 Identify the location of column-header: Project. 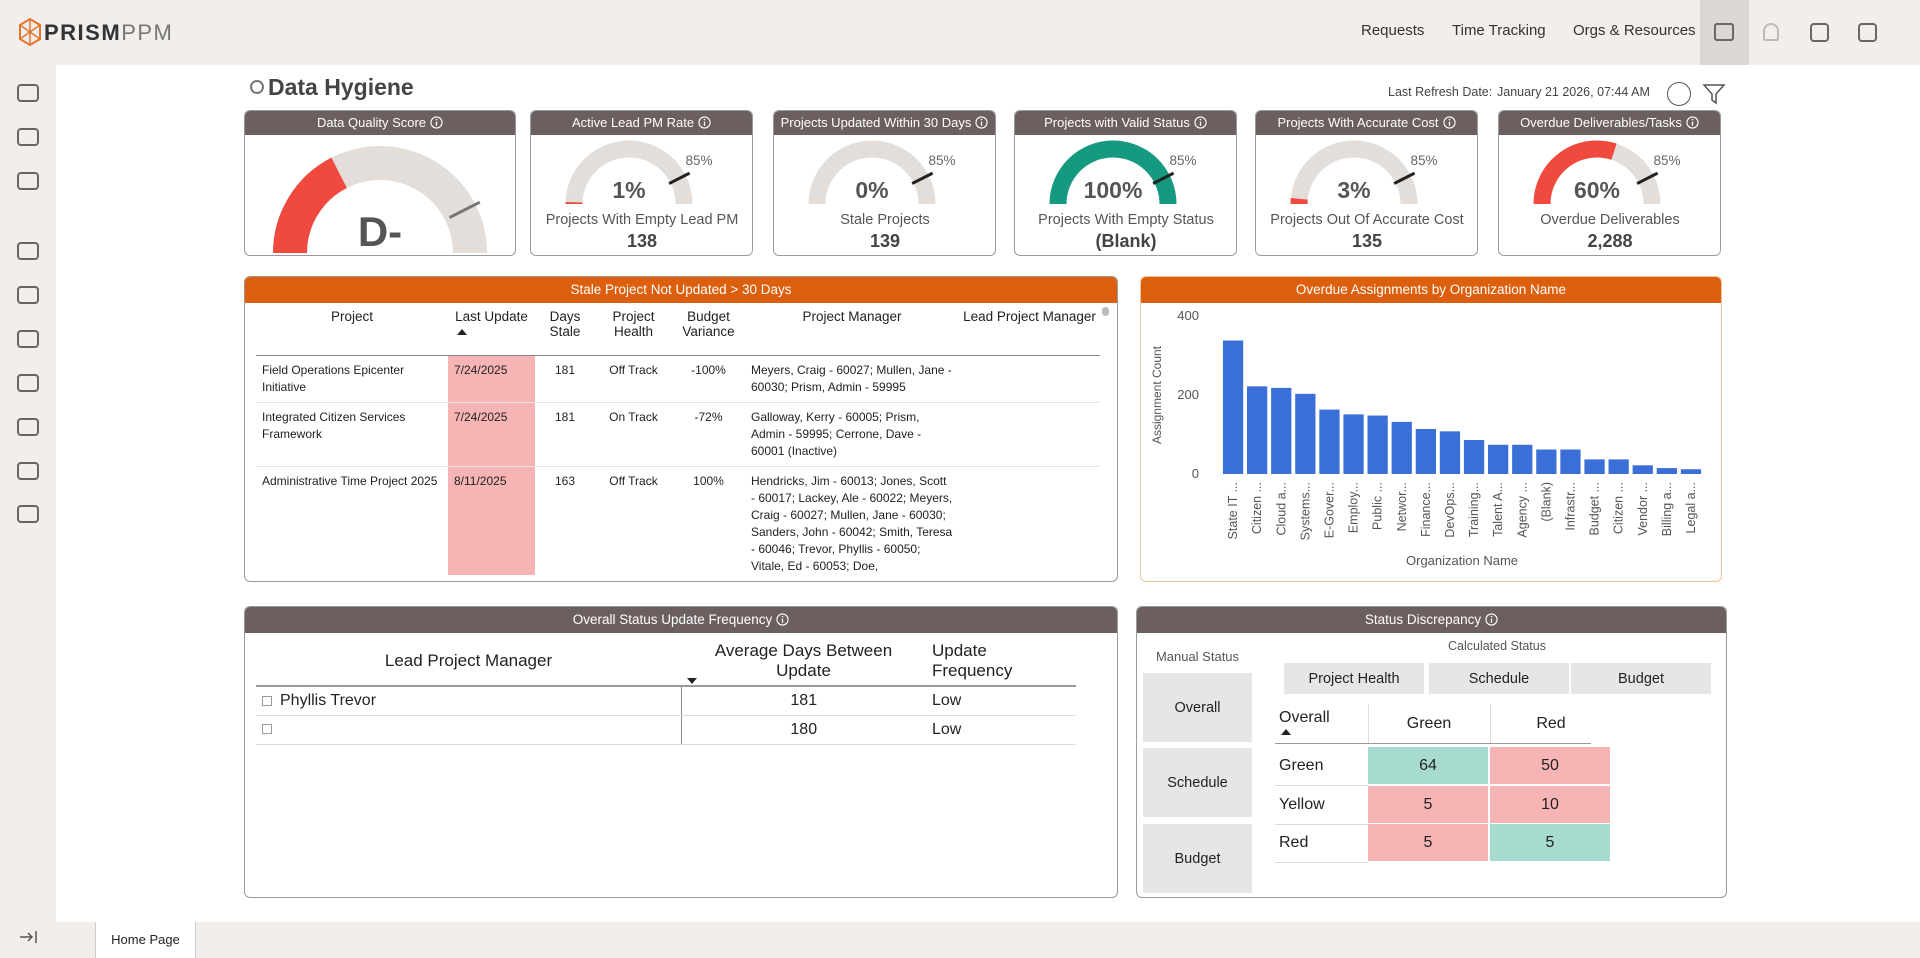
(352, 330).